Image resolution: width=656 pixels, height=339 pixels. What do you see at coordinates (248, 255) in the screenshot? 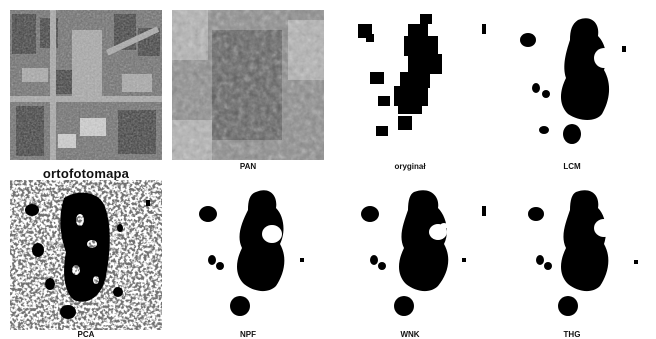
I see `npf-mask` at bounding box center [248, 255].